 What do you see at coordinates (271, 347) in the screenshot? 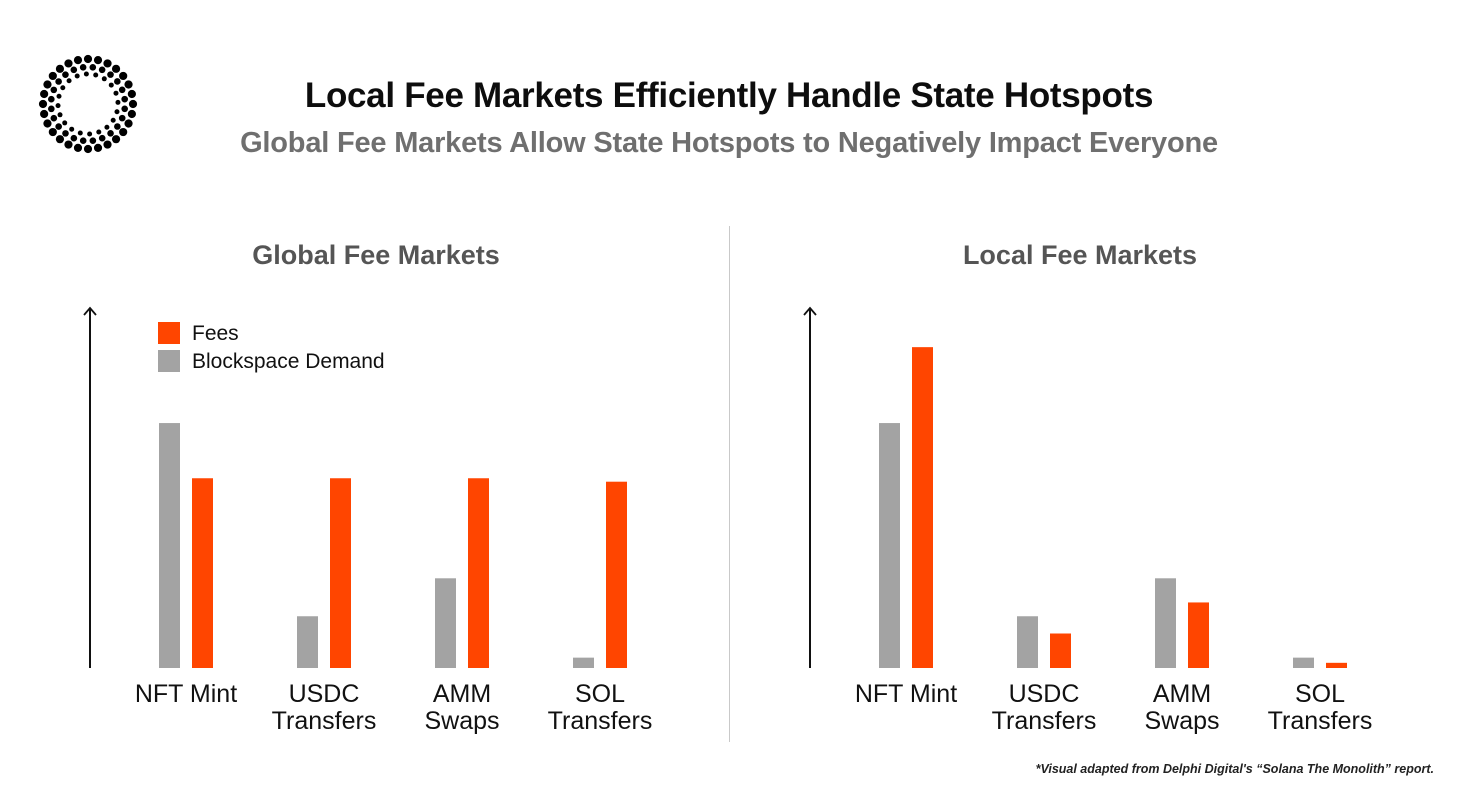
I see `chart-legend: Fees Blockspace Demand` at bounding box center [271, 347].